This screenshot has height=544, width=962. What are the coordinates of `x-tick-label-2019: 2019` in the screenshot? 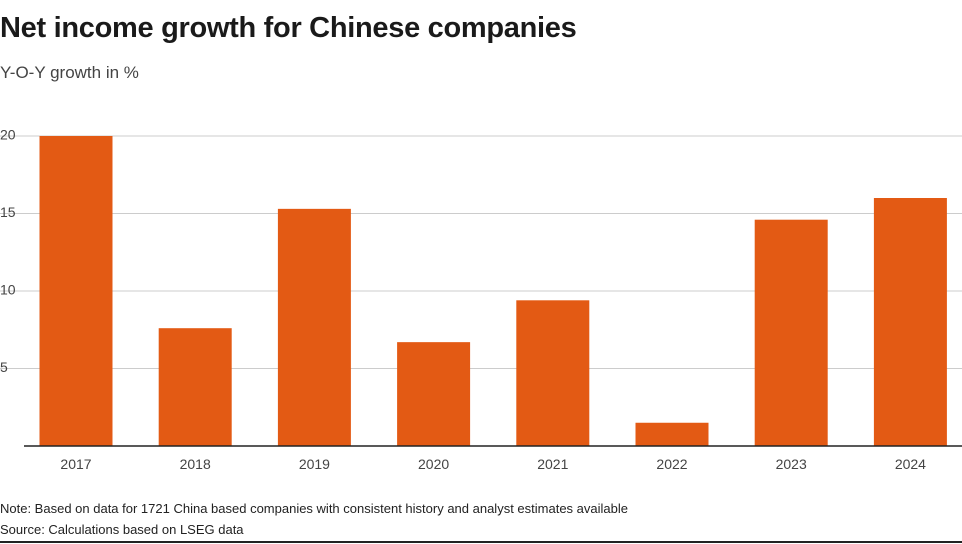 It's located at (314, 464).